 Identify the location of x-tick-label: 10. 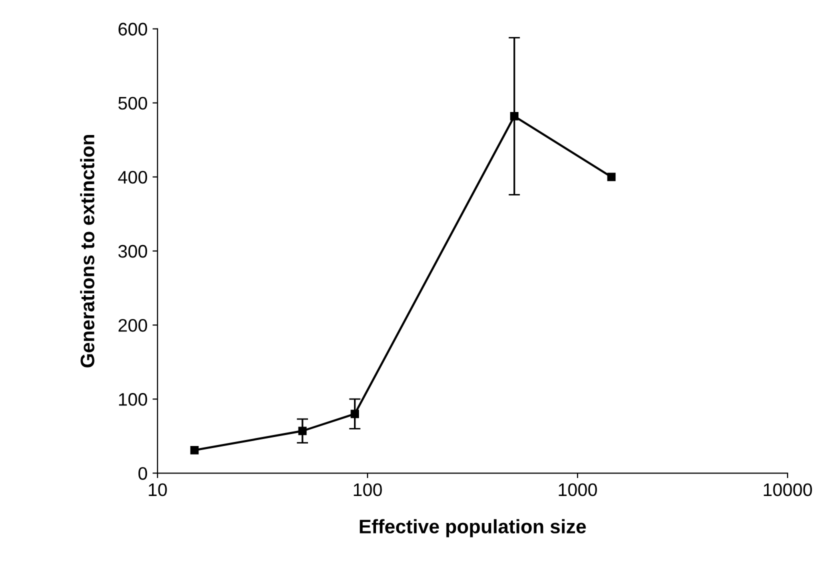
(157, 489).